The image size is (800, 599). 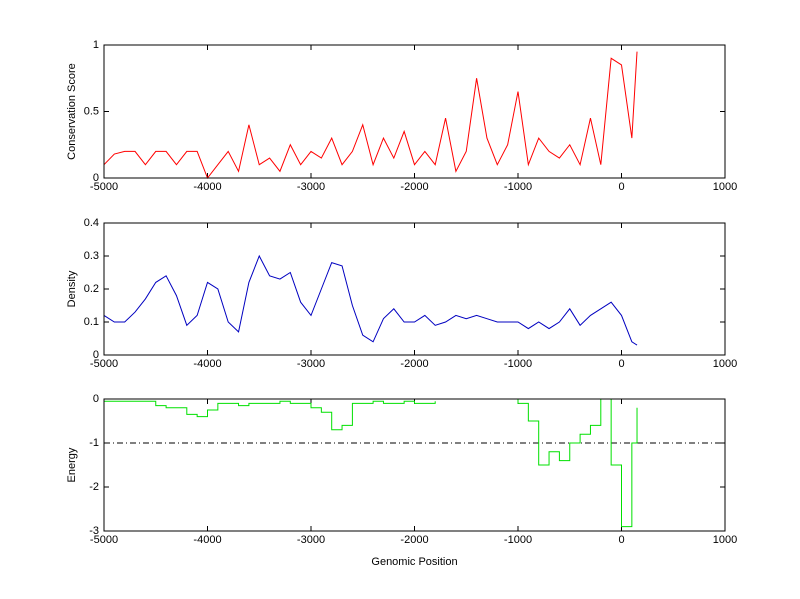 I want to click on y-tick-label: -1, so click(x=94, y=443).